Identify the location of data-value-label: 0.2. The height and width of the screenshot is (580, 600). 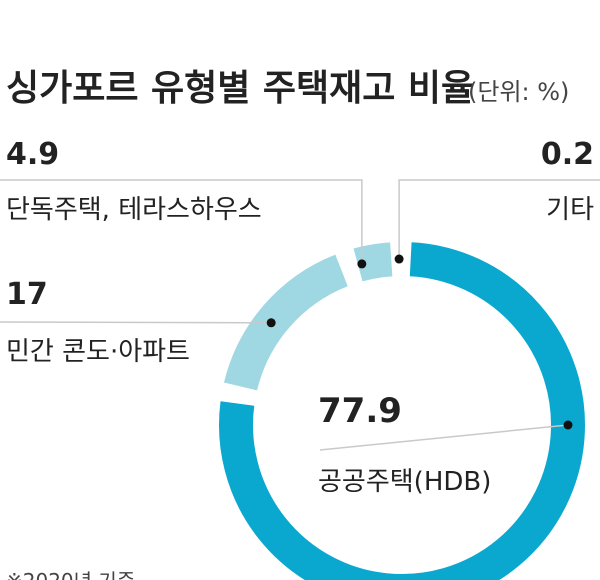
(567, 154).